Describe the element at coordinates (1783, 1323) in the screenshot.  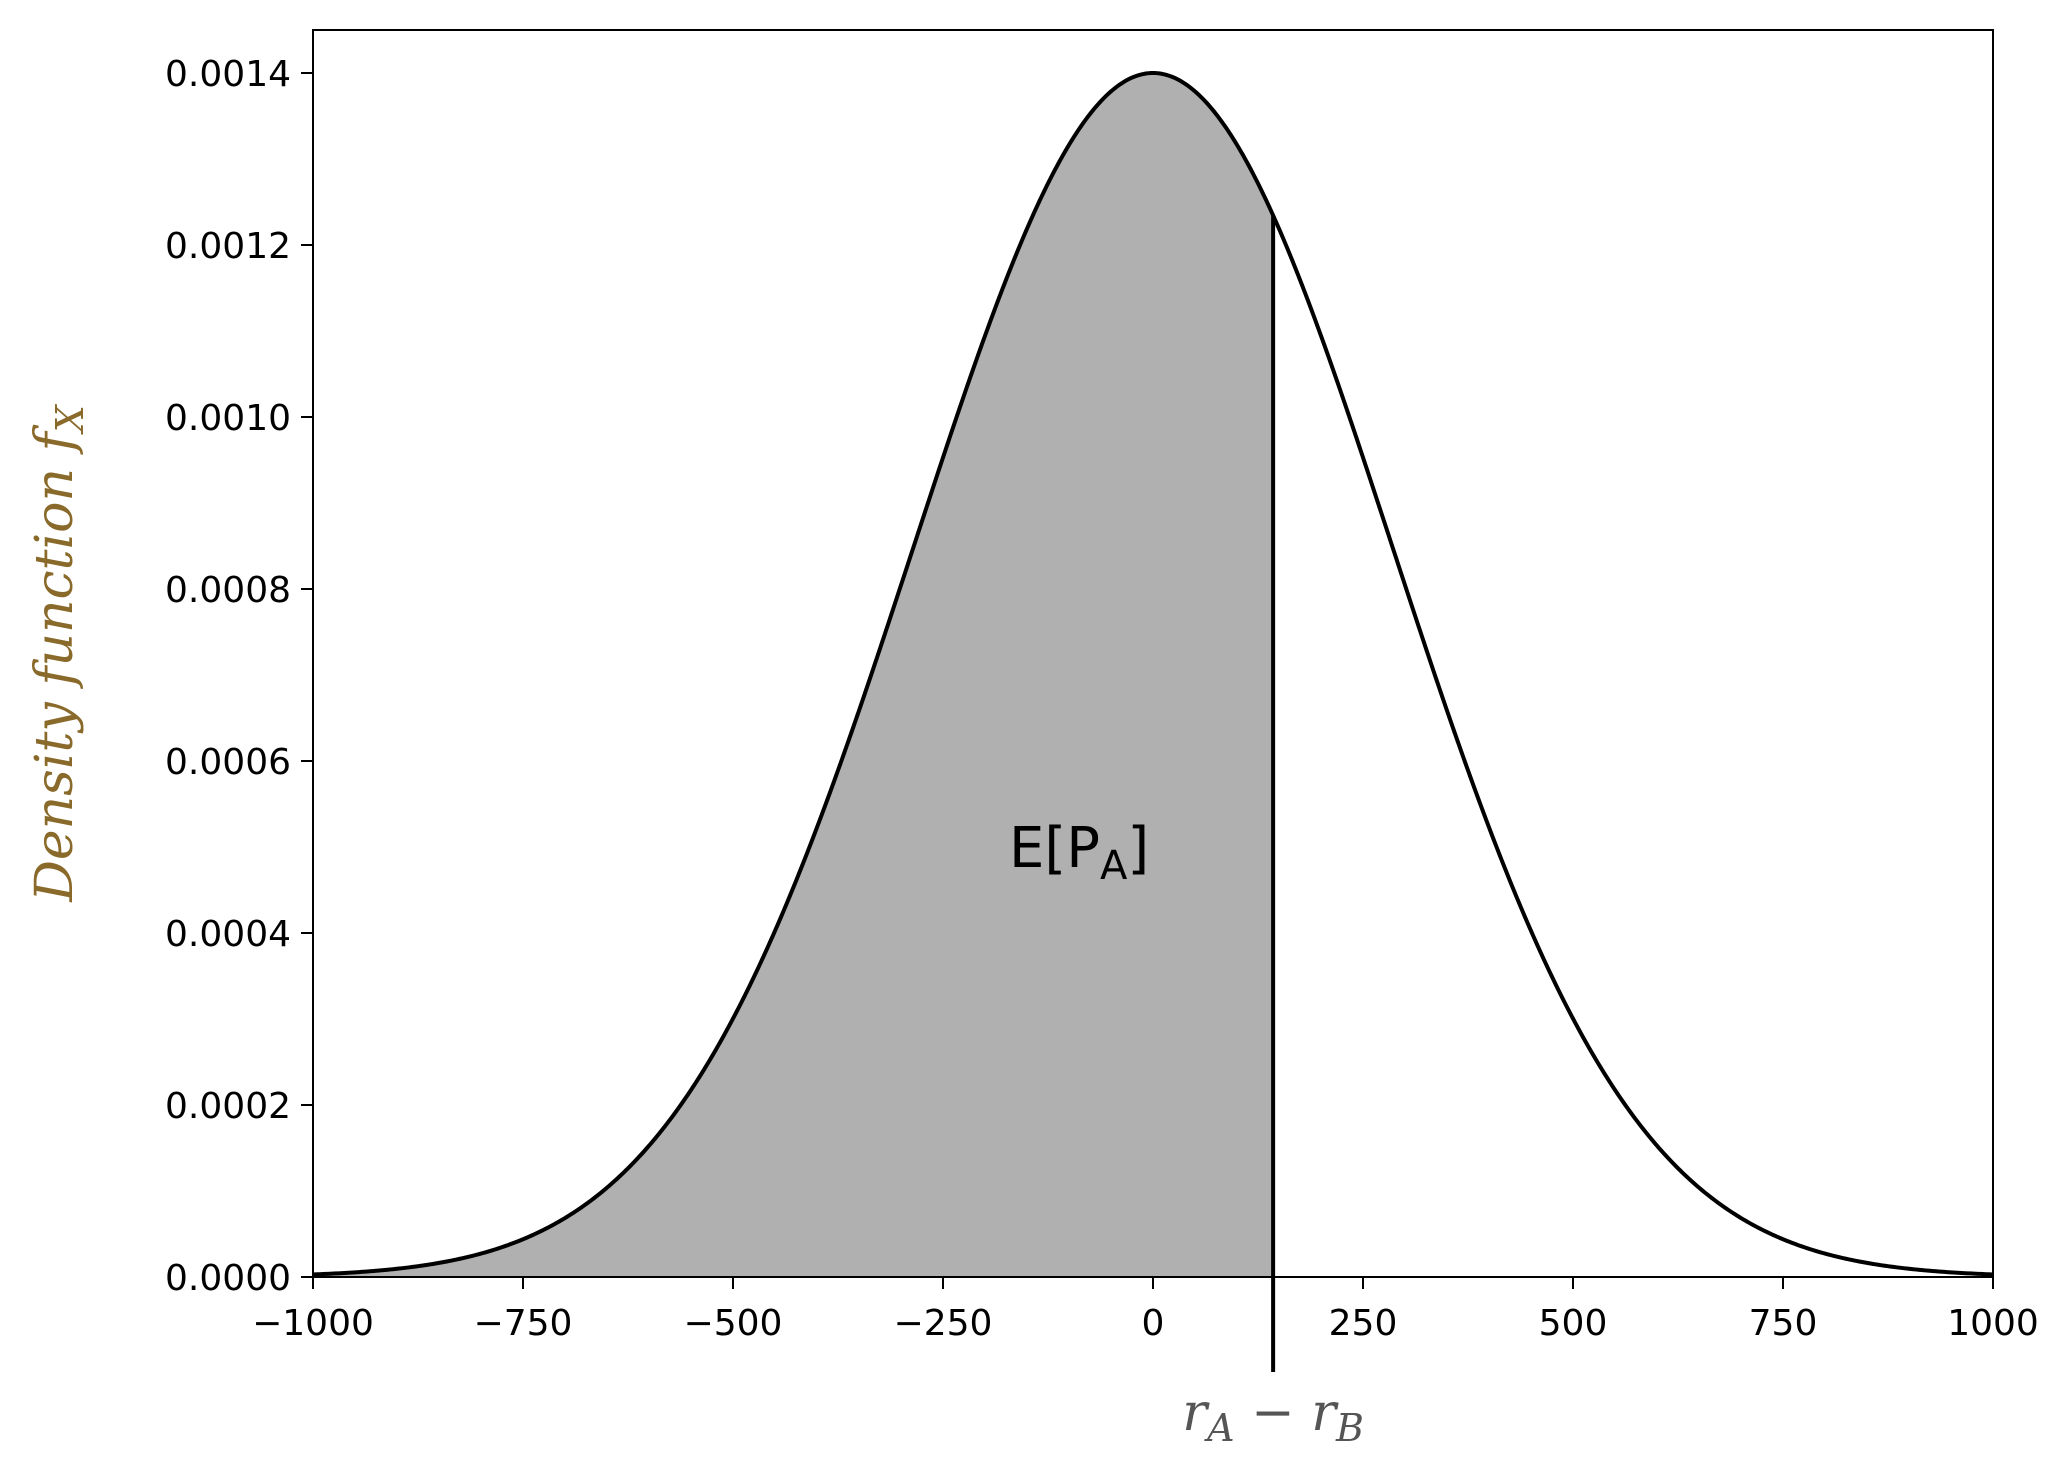
I see `x-tick-label: 750` at that location.